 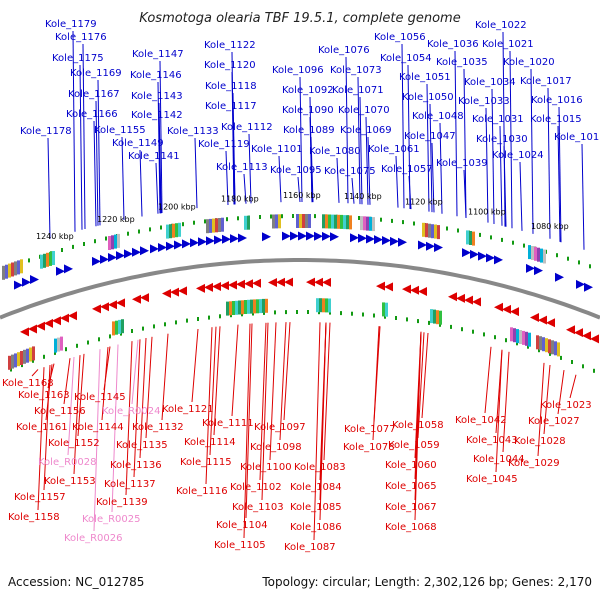 What do you see at coordinates (364, 110) in the screenshot?
I see `gene-label-forward: Kole_1070` at bounding box center [364, 110].